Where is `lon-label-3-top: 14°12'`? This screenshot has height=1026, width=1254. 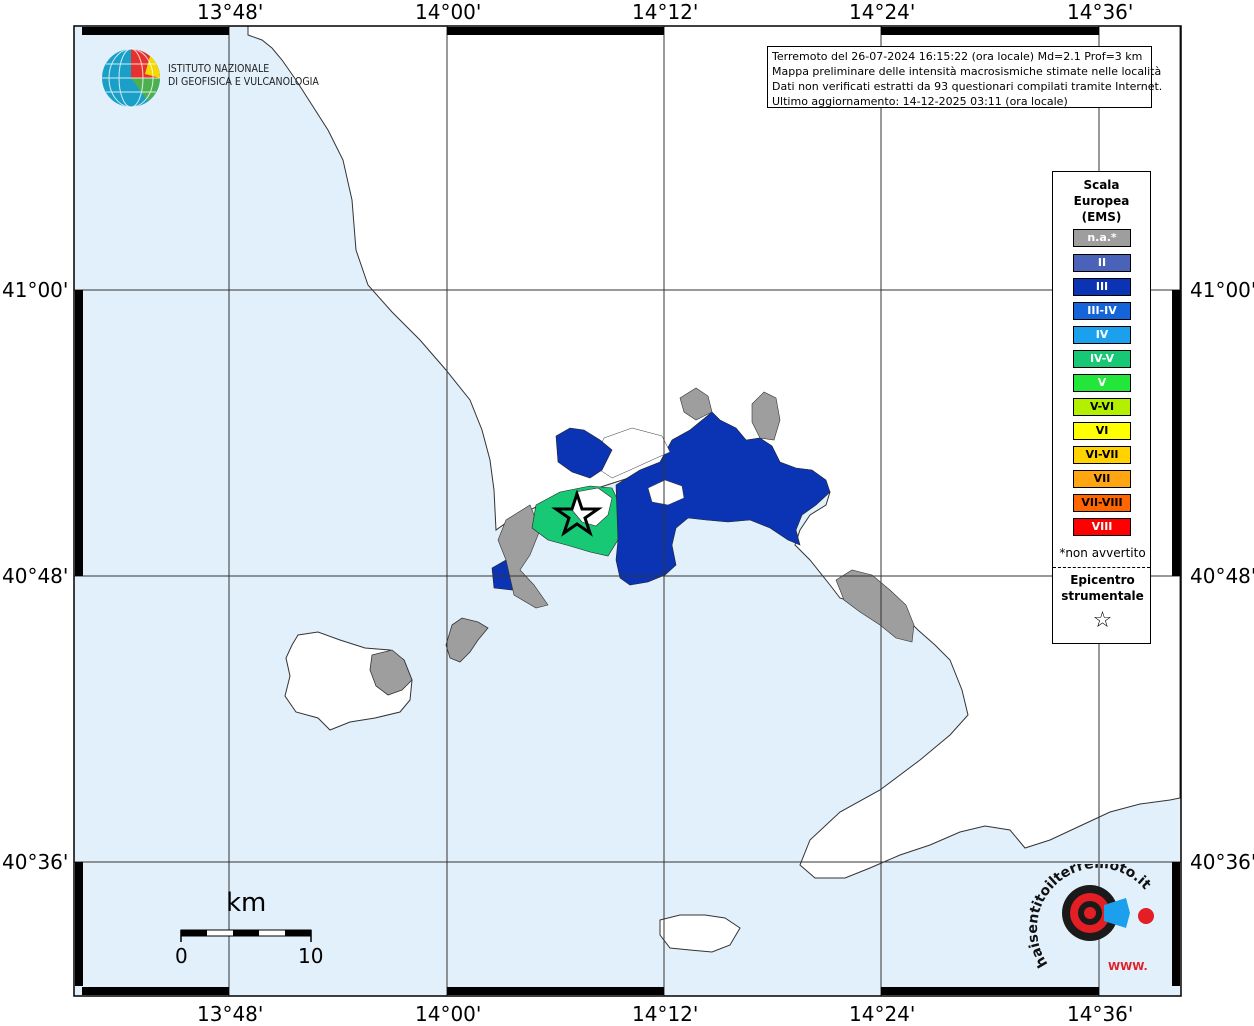
lon-label-3-top: 14°12' is located at coordinates (665, 12).